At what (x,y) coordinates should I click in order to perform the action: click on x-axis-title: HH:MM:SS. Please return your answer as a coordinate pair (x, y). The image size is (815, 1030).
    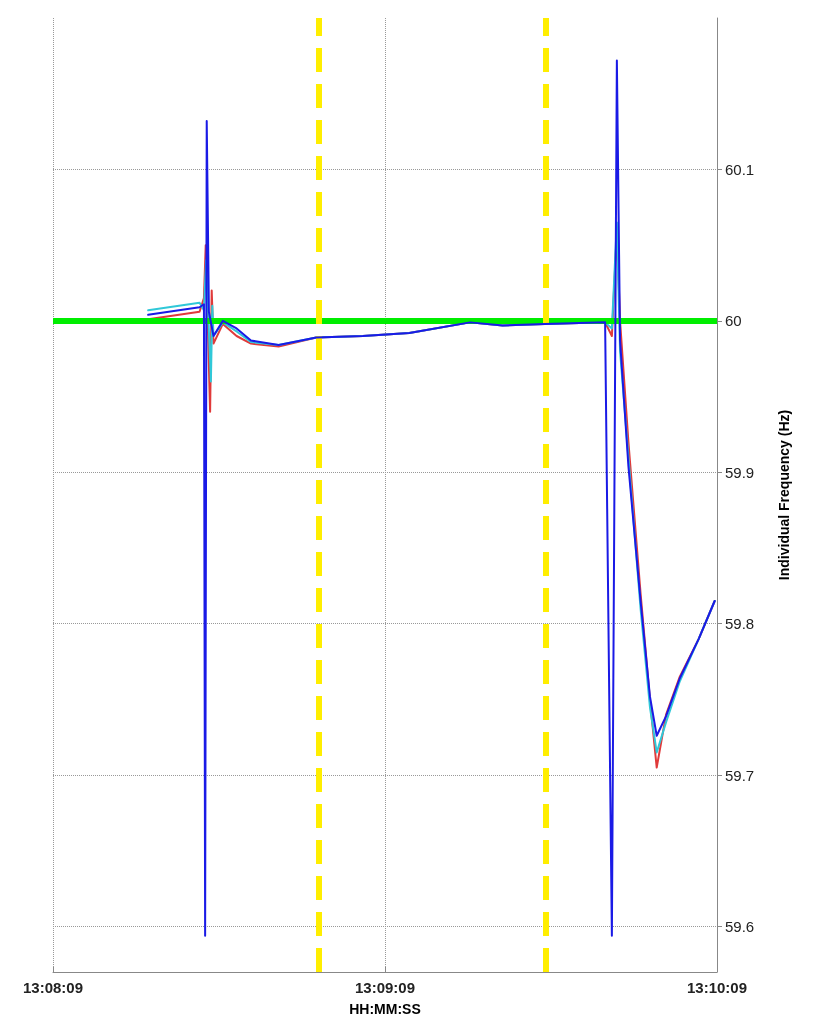
    Looking at the image, I should click on (385, 1009).